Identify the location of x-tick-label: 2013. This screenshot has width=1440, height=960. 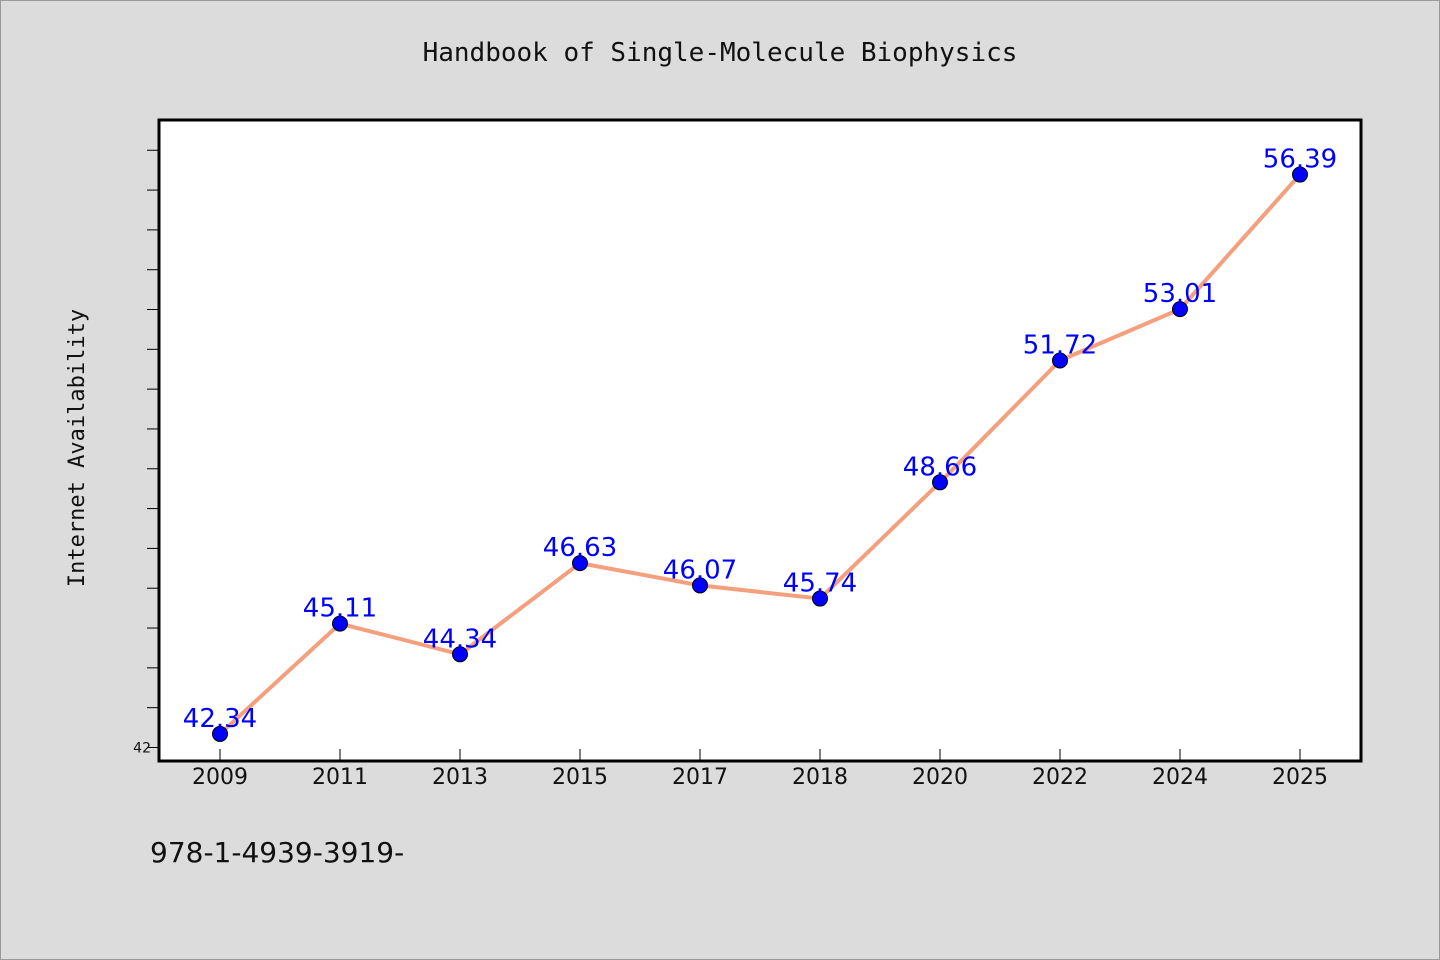
(460, 777).